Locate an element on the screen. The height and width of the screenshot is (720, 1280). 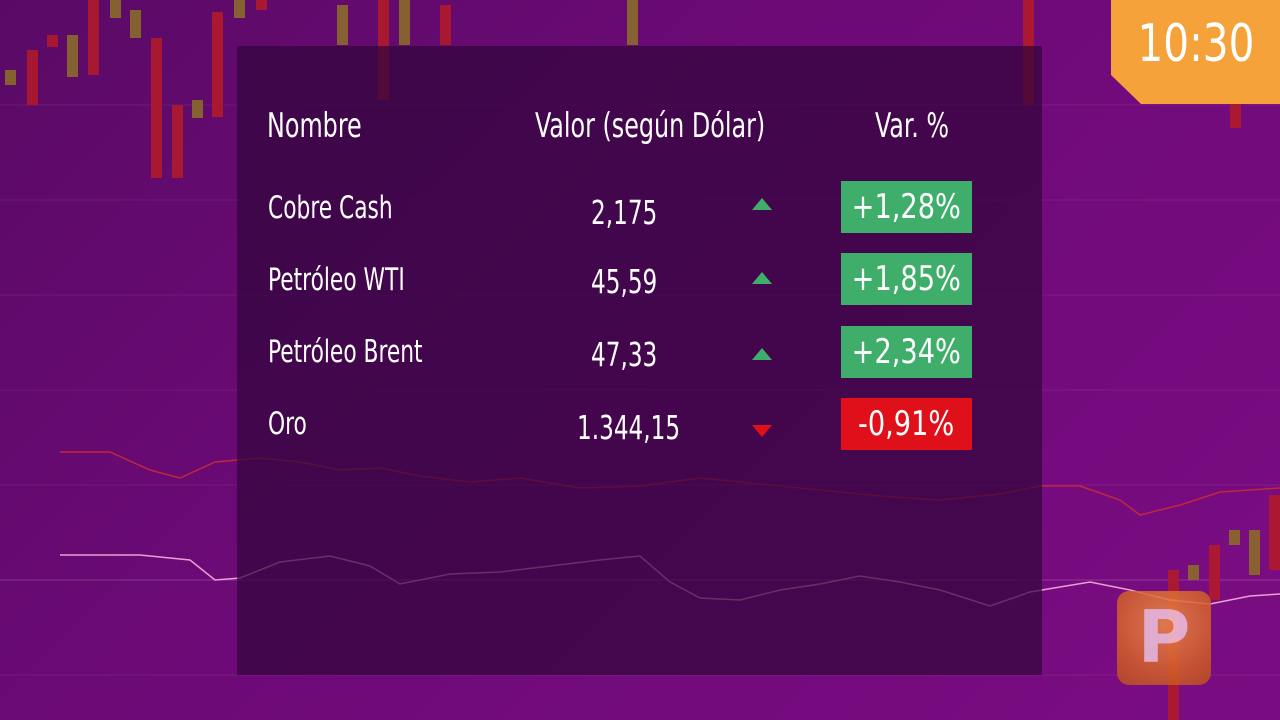
clock-badge: 10:30 is located at coordinates (1195, 52).